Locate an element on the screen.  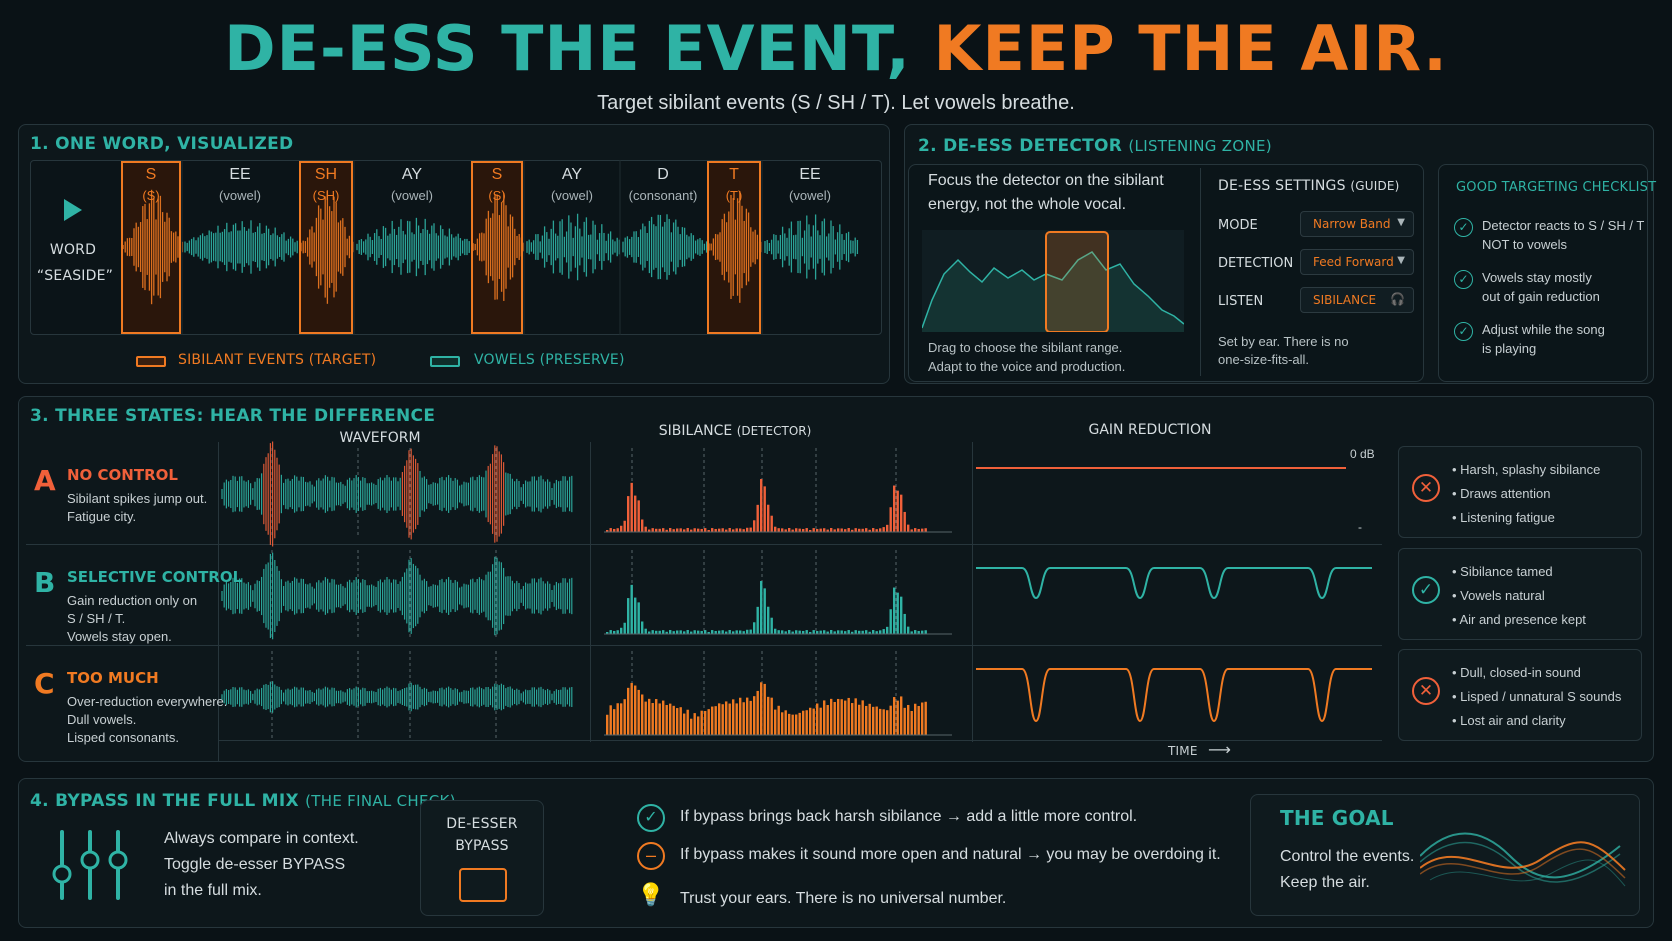
row-desc-line-0: Over-reduction everywhere. is located at coordinates (147, 701).